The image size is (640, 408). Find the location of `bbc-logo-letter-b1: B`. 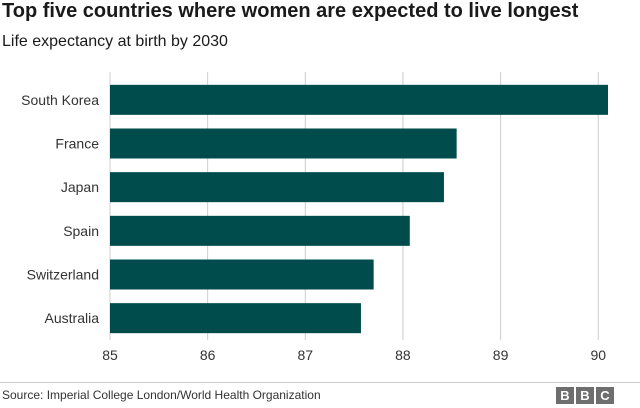

bbc-logo-letter-b1: B is located at coordinates (565, 395).